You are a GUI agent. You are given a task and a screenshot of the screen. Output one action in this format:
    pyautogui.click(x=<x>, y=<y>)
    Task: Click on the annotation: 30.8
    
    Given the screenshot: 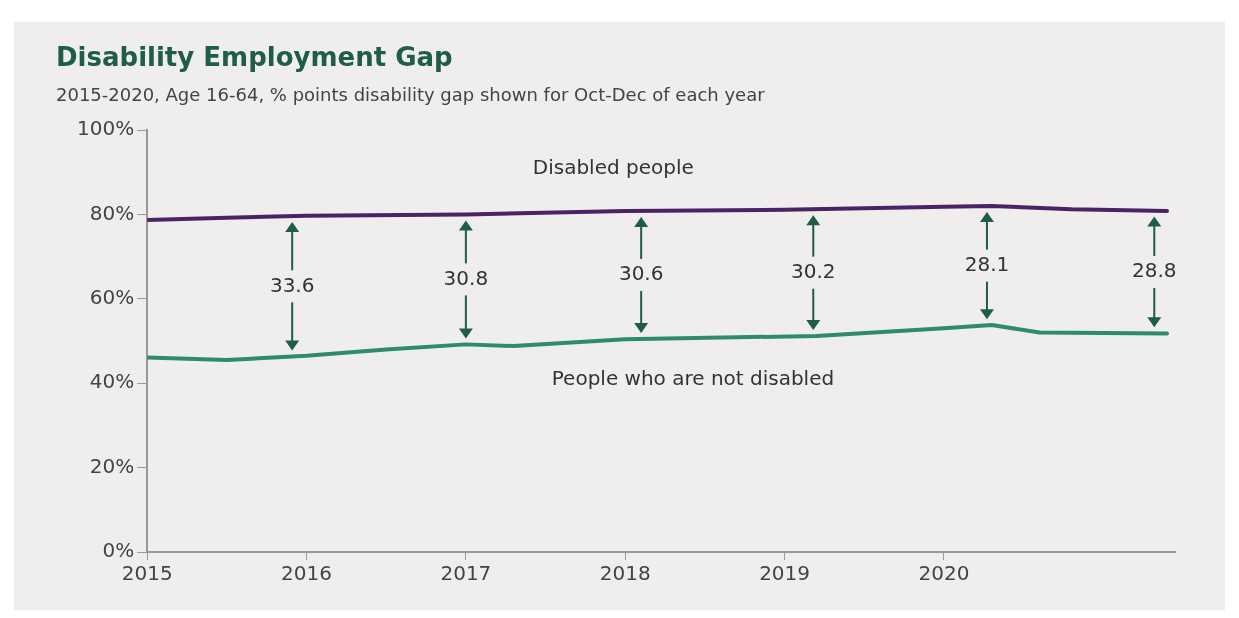 What is the action you would take?
    pyautogui.click(x=466, y=277)
    